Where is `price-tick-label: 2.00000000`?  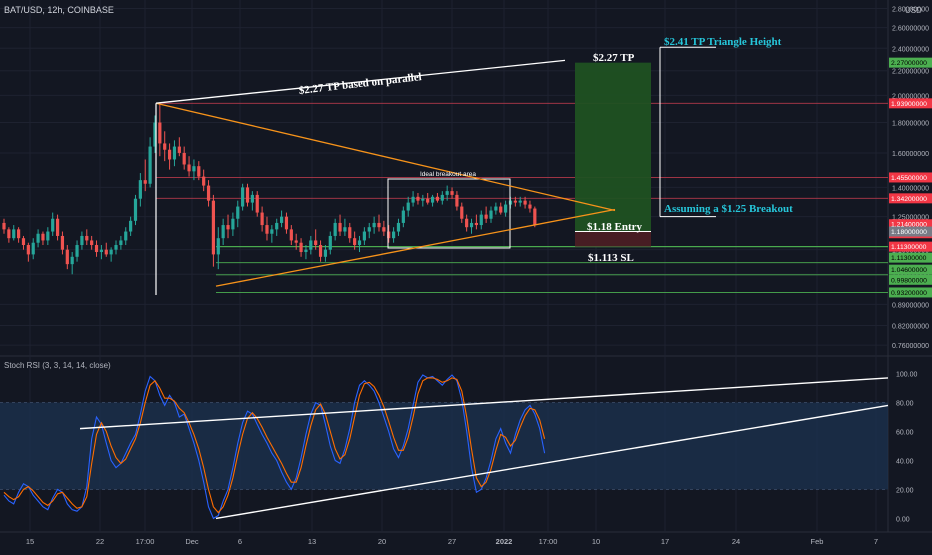
price-tick-label: 2.00000000 is located at coordinates (910, 96).